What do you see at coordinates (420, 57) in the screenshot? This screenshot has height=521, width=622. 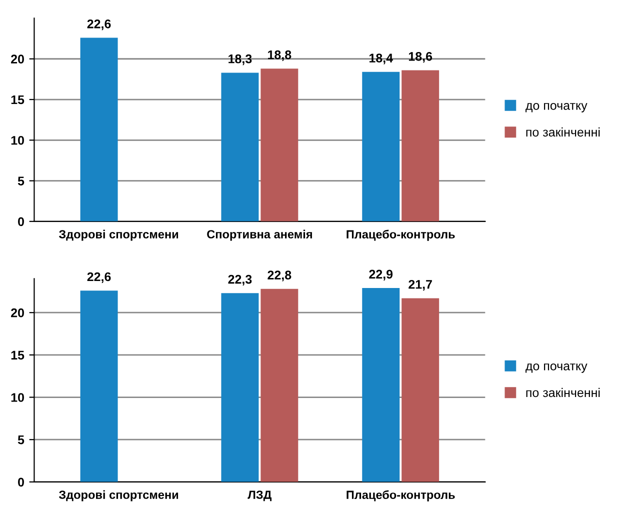 I see `data-label: 18,6` at bounding box center [420, 57].